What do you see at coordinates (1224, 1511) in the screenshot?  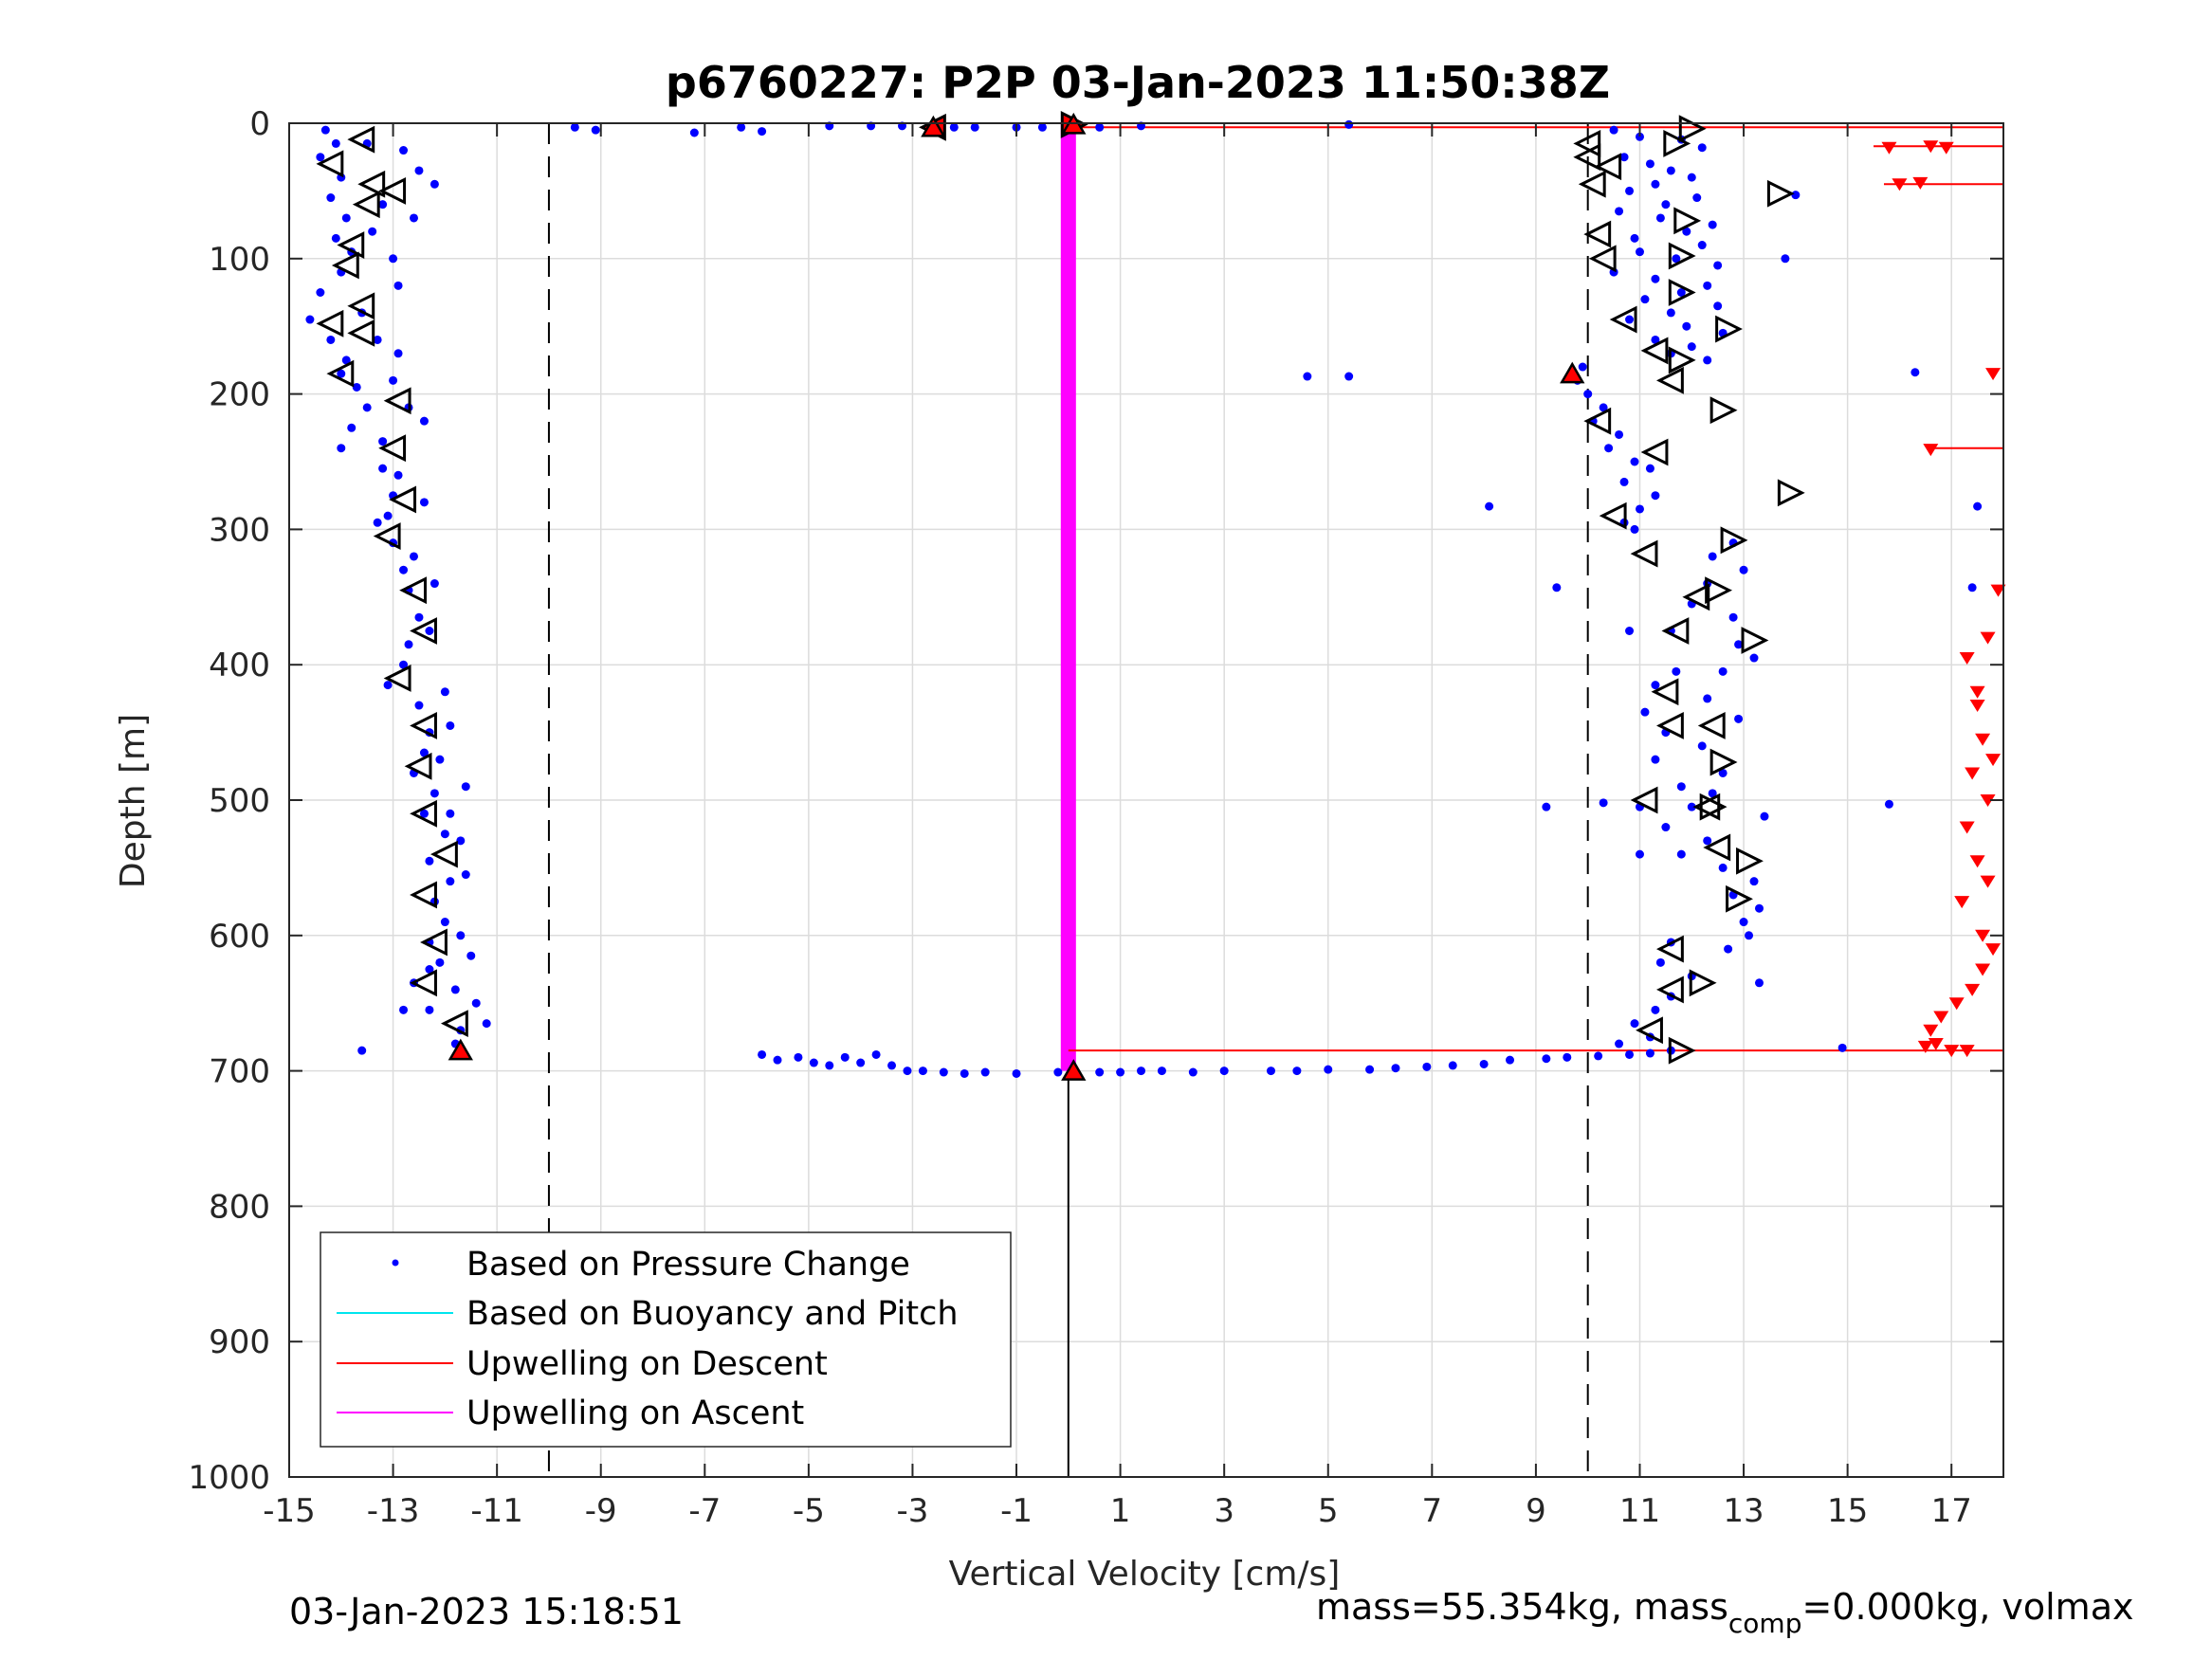 I see `x-tick-label: 3` at bounding box center [1224, 1511].